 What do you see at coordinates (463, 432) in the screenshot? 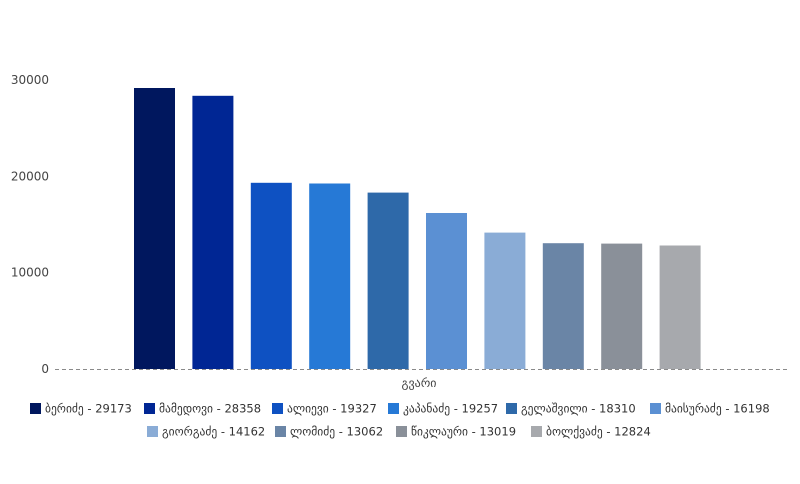
I see `legend-label: წიკლაური - 13019` at bounding box center [463, 432].